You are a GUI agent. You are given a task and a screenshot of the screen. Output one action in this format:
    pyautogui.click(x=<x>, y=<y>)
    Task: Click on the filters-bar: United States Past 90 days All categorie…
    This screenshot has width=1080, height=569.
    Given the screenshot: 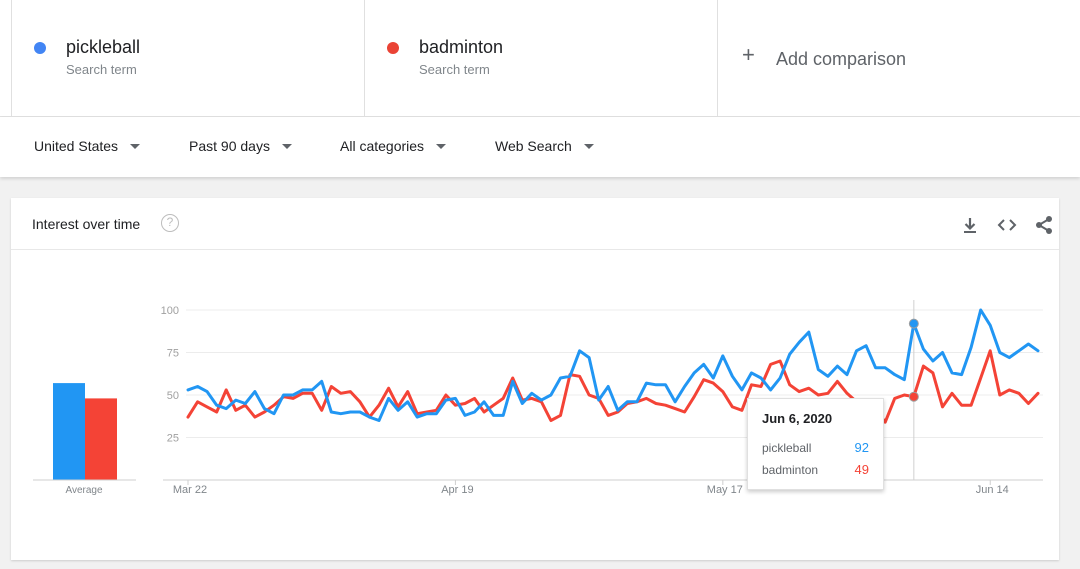 What is the action you would take?
    pyautogui.click(x=540, y=147)
    